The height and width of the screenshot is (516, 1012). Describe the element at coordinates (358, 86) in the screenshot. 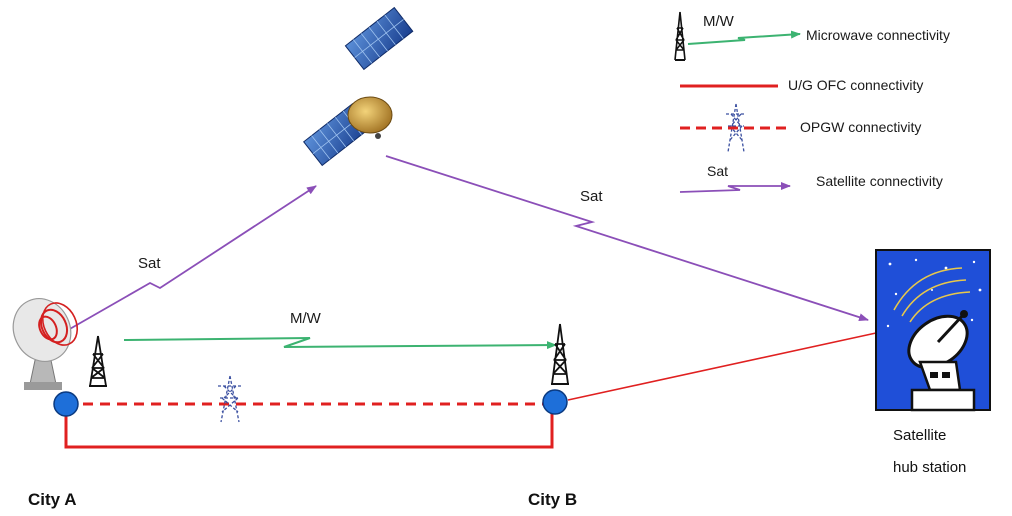

I see `satellite-icon` at that location.